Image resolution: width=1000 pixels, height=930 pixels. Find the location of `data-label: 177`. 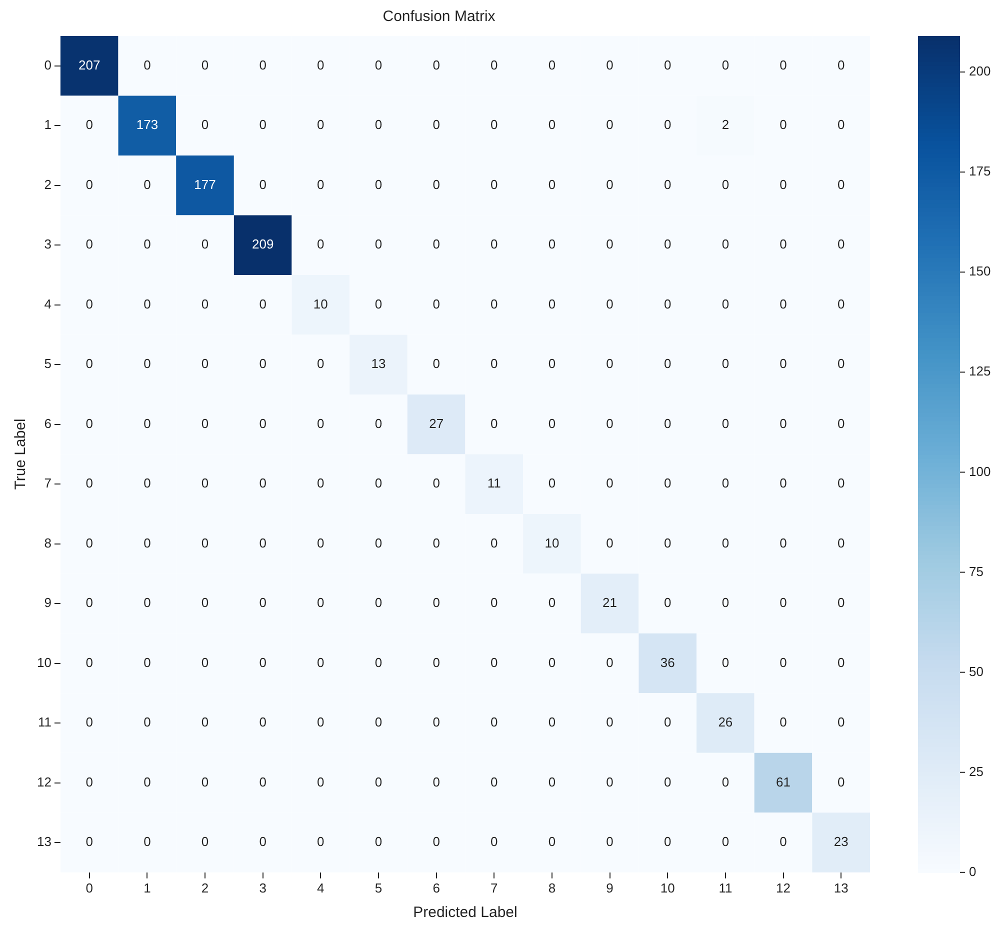

data-label: 177 is located at coordinates (205, 184).